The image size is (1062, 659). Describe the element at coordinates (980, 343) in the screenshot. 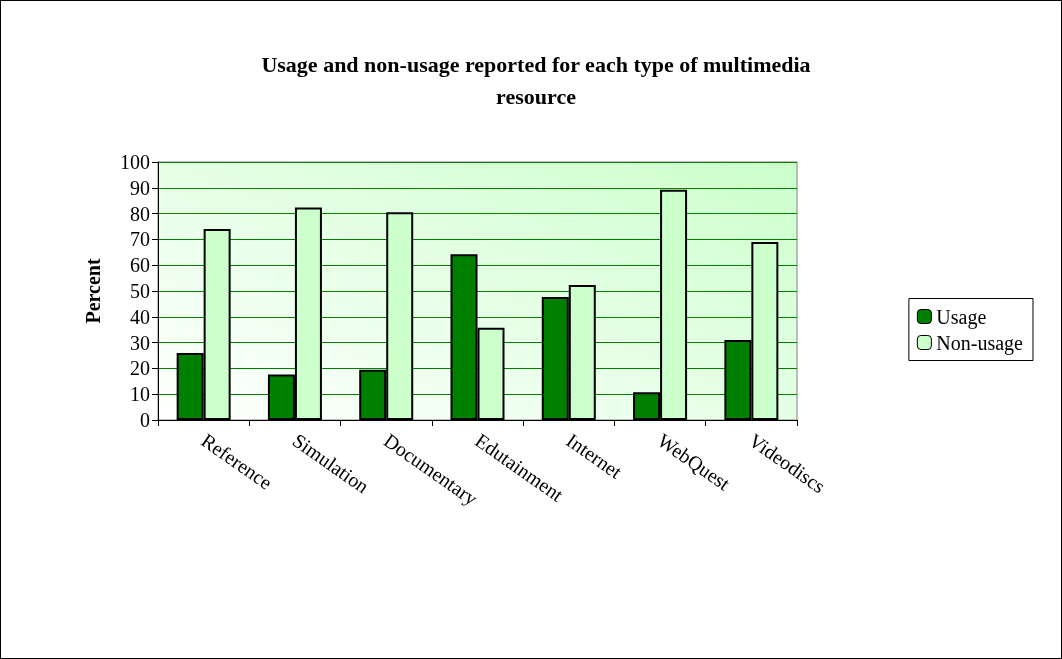

I see `legend-label: Non-usage` at that location.